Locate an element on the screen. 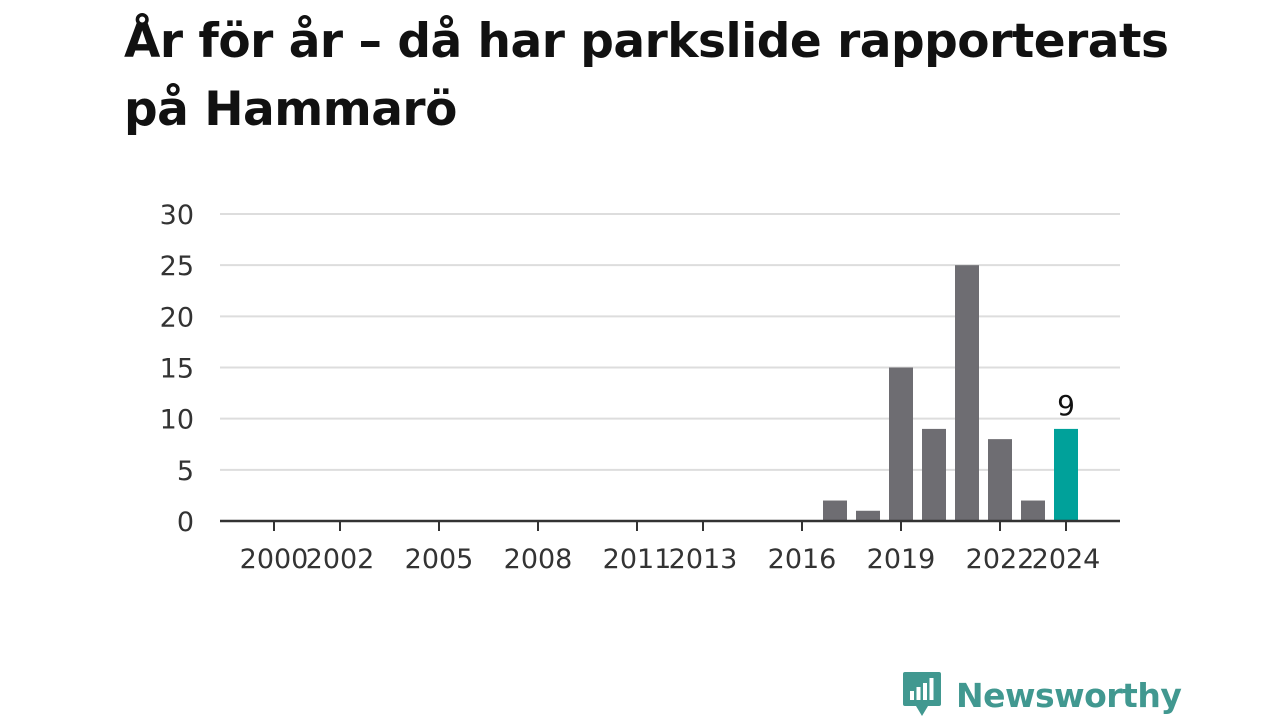 The width and height of the screenshot is (1280, 720). y-axis-ticks: 0 5 10 15 20 25 30 is located at coordinates (177, 369).